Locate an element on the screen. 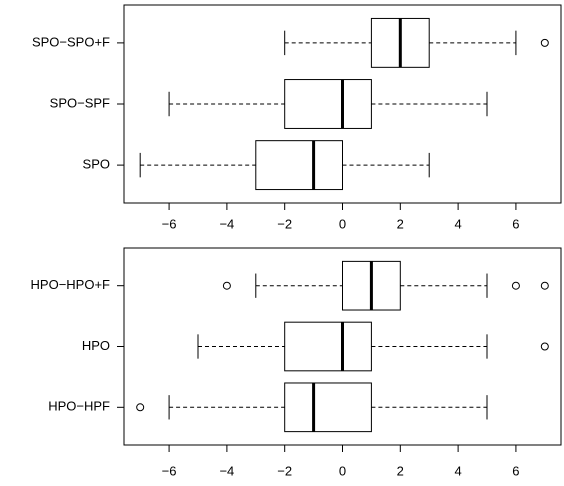 Image resolution: width=564 pixels, height=486 pixels. category-label: SPO−SPF is located at coordinates (80, 102).